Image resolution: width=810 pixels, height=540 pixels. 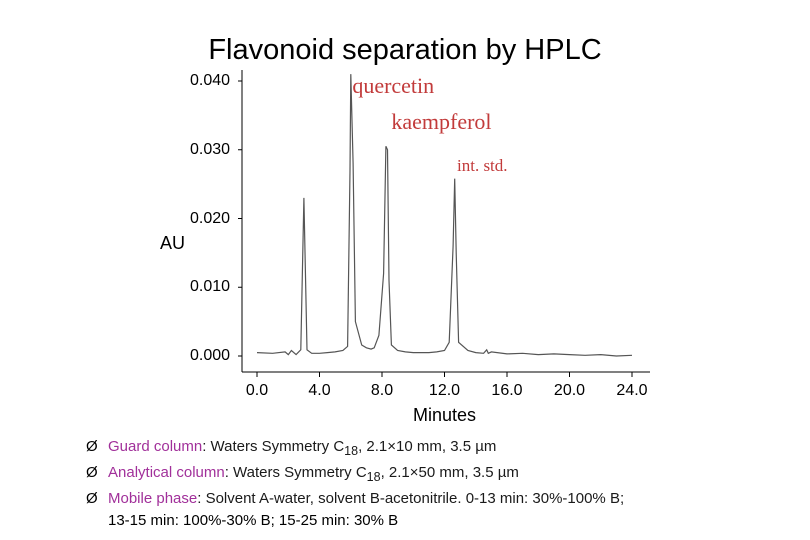 What do you see at coordinates (166, 472) in the screenshot?
I see `note-label: Analytical column` at bounding box center [166, 472].